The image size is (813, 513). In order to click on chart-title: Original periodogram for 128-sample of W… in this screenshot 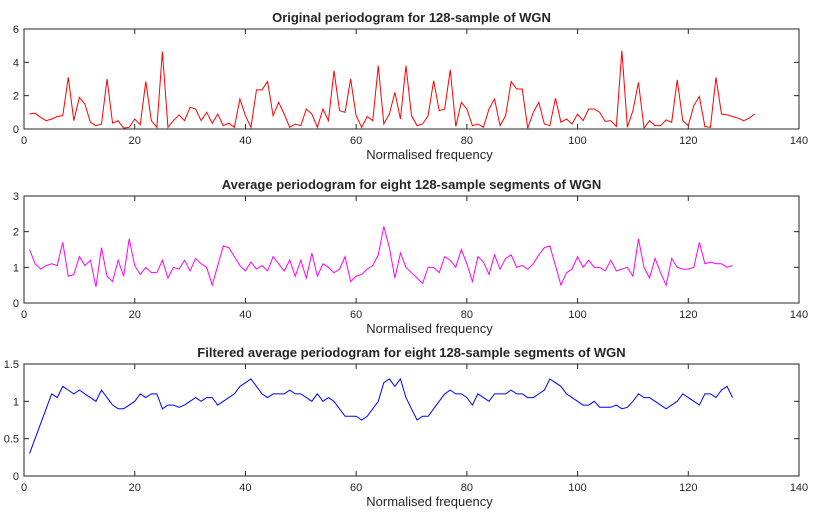, I will do `click(411, 17)`.